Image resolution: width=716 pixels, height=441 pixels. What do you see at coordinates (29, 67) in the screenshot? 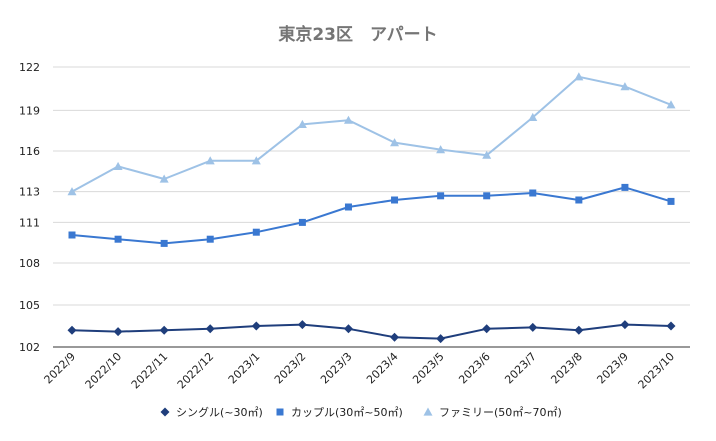
I see `y-tick-label: 122` at bounding box center [29, 67].